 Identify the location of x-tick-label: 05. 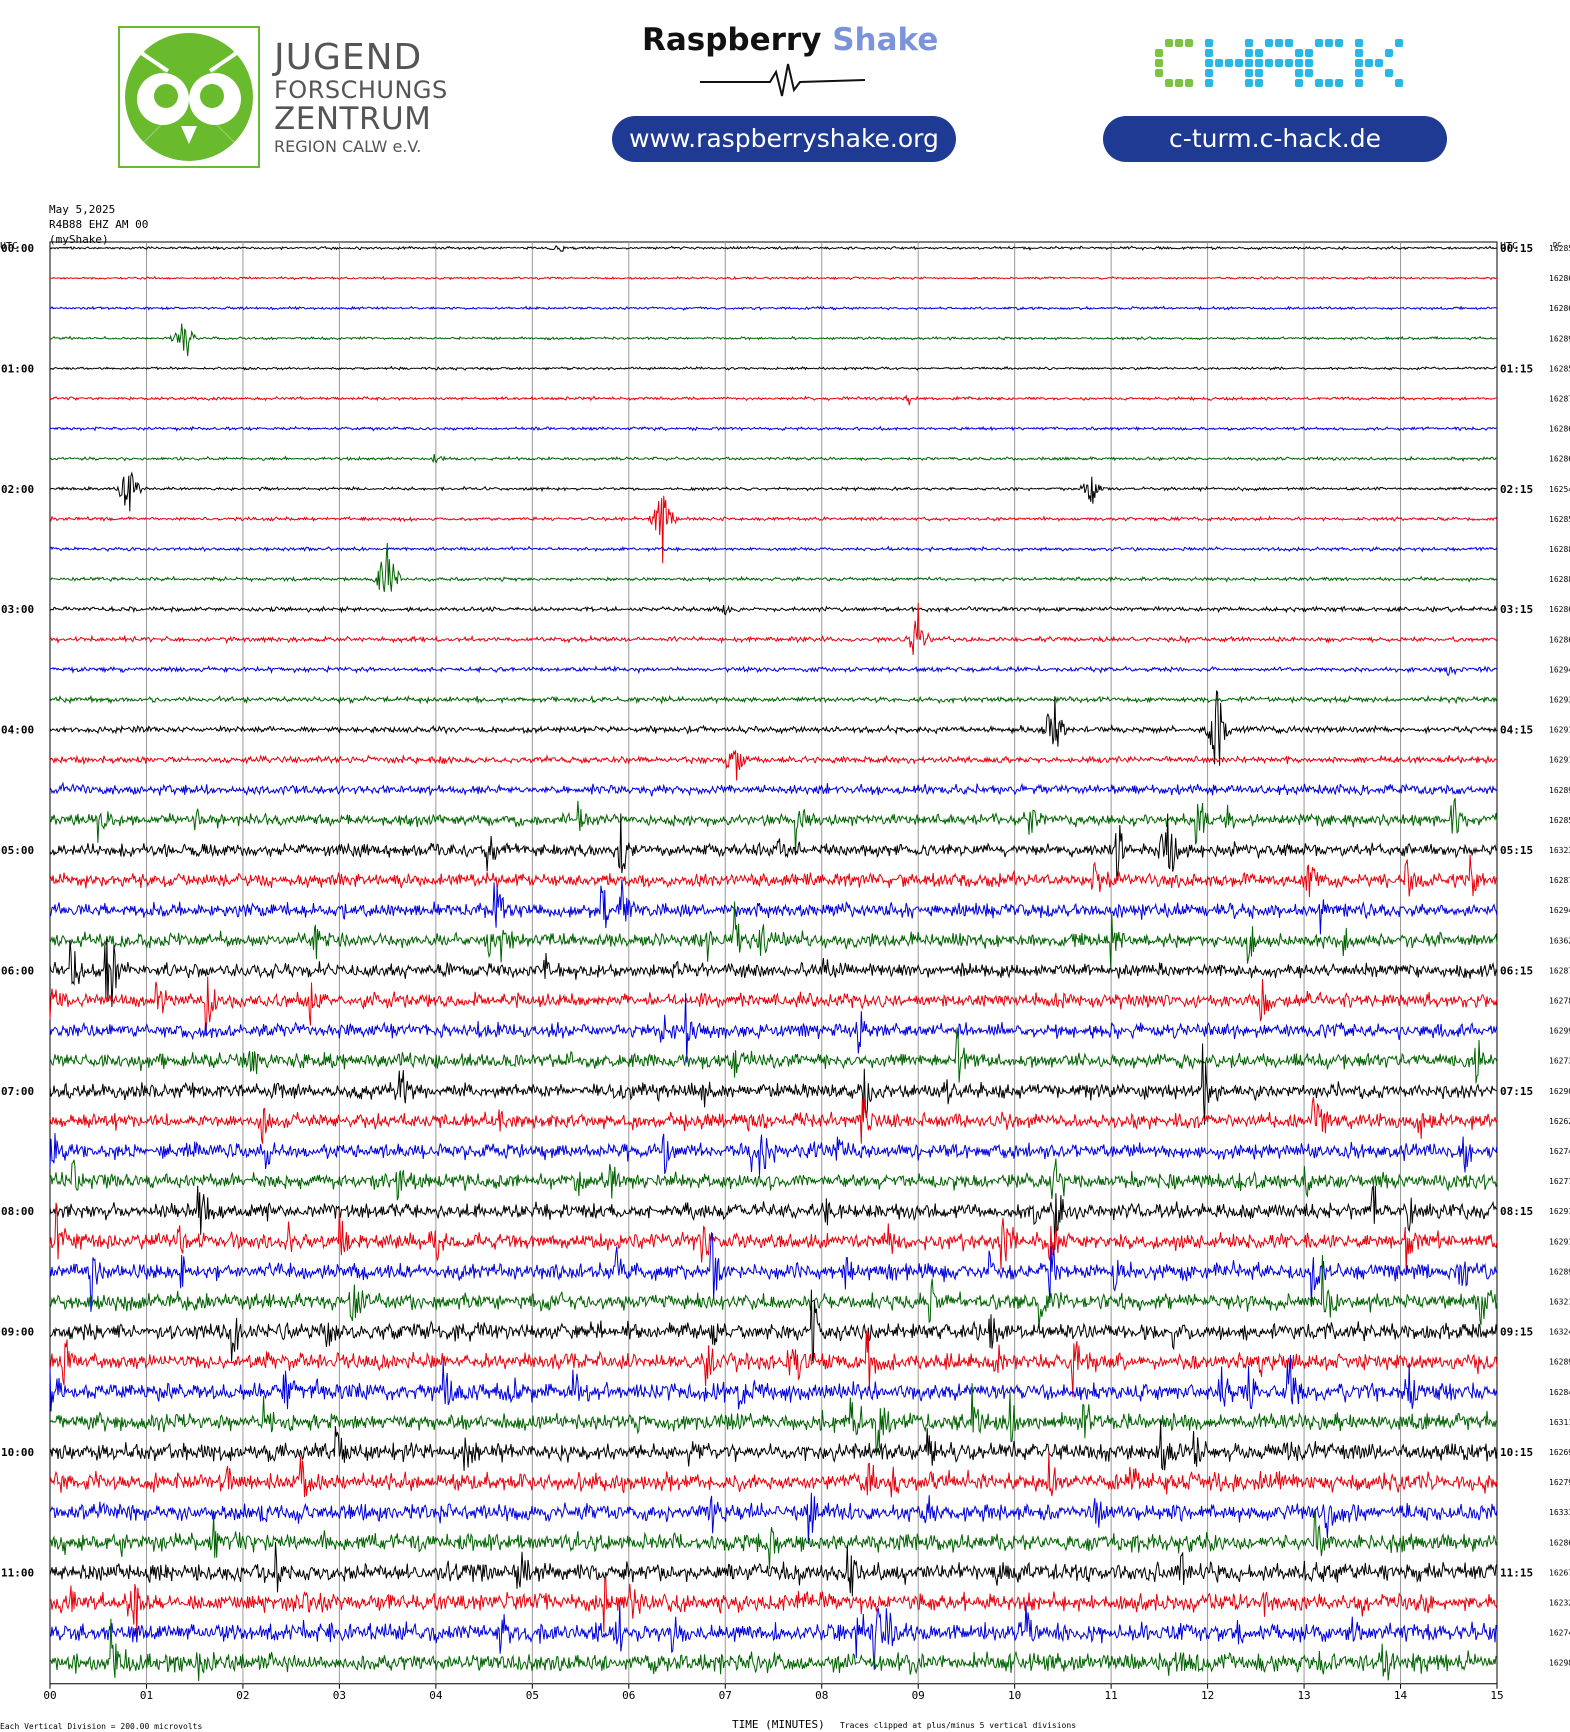
(532, 1695).